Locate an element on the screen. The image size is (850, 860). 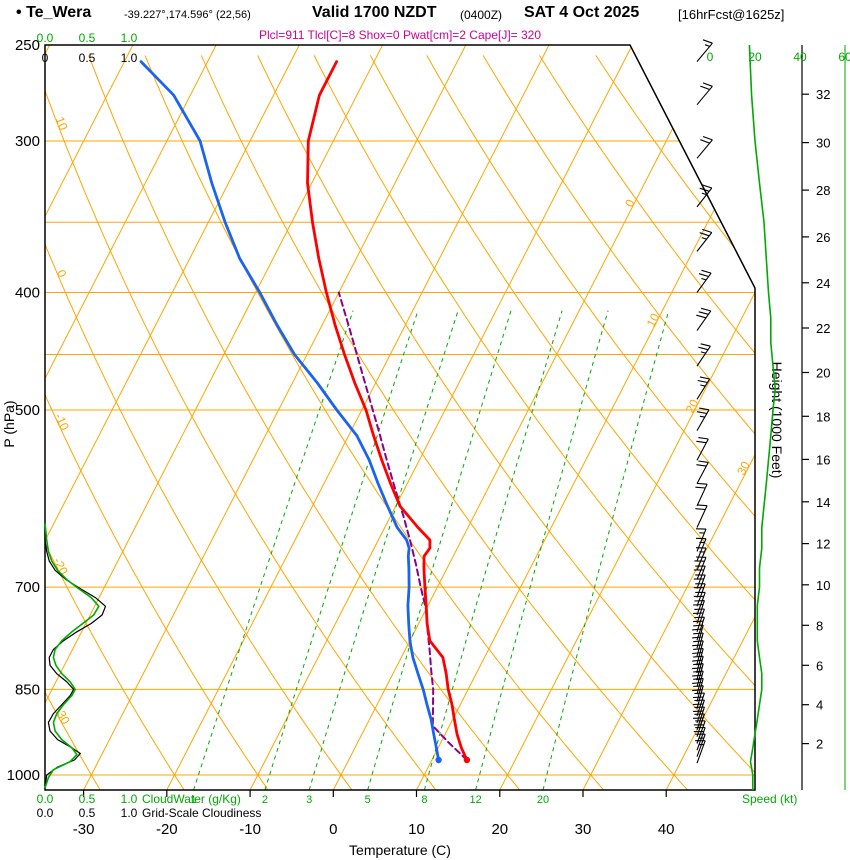
isotherm-label: 20 is located at coordinates (692, 406).